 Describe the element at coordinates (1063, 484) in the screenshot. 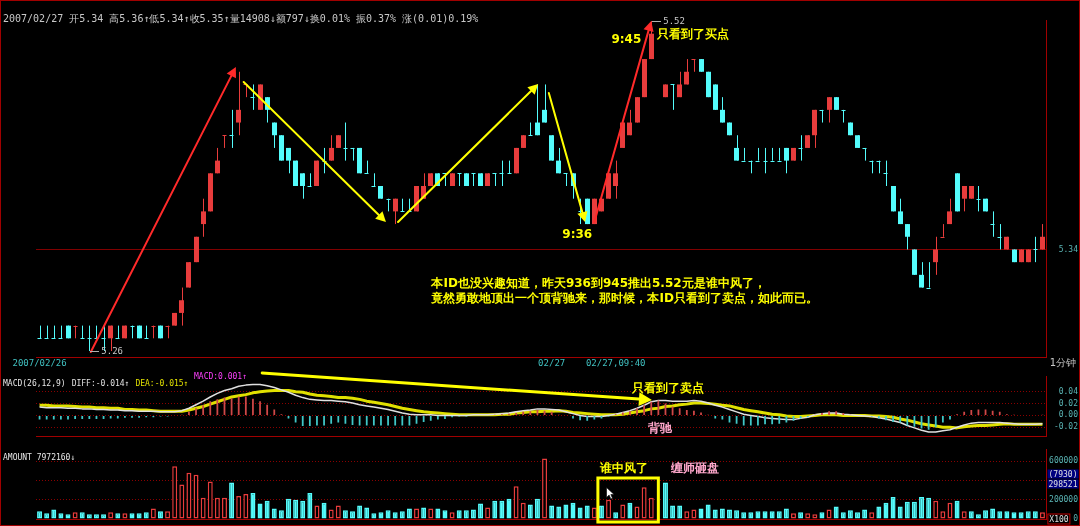

I see `text: 298521` at that location.